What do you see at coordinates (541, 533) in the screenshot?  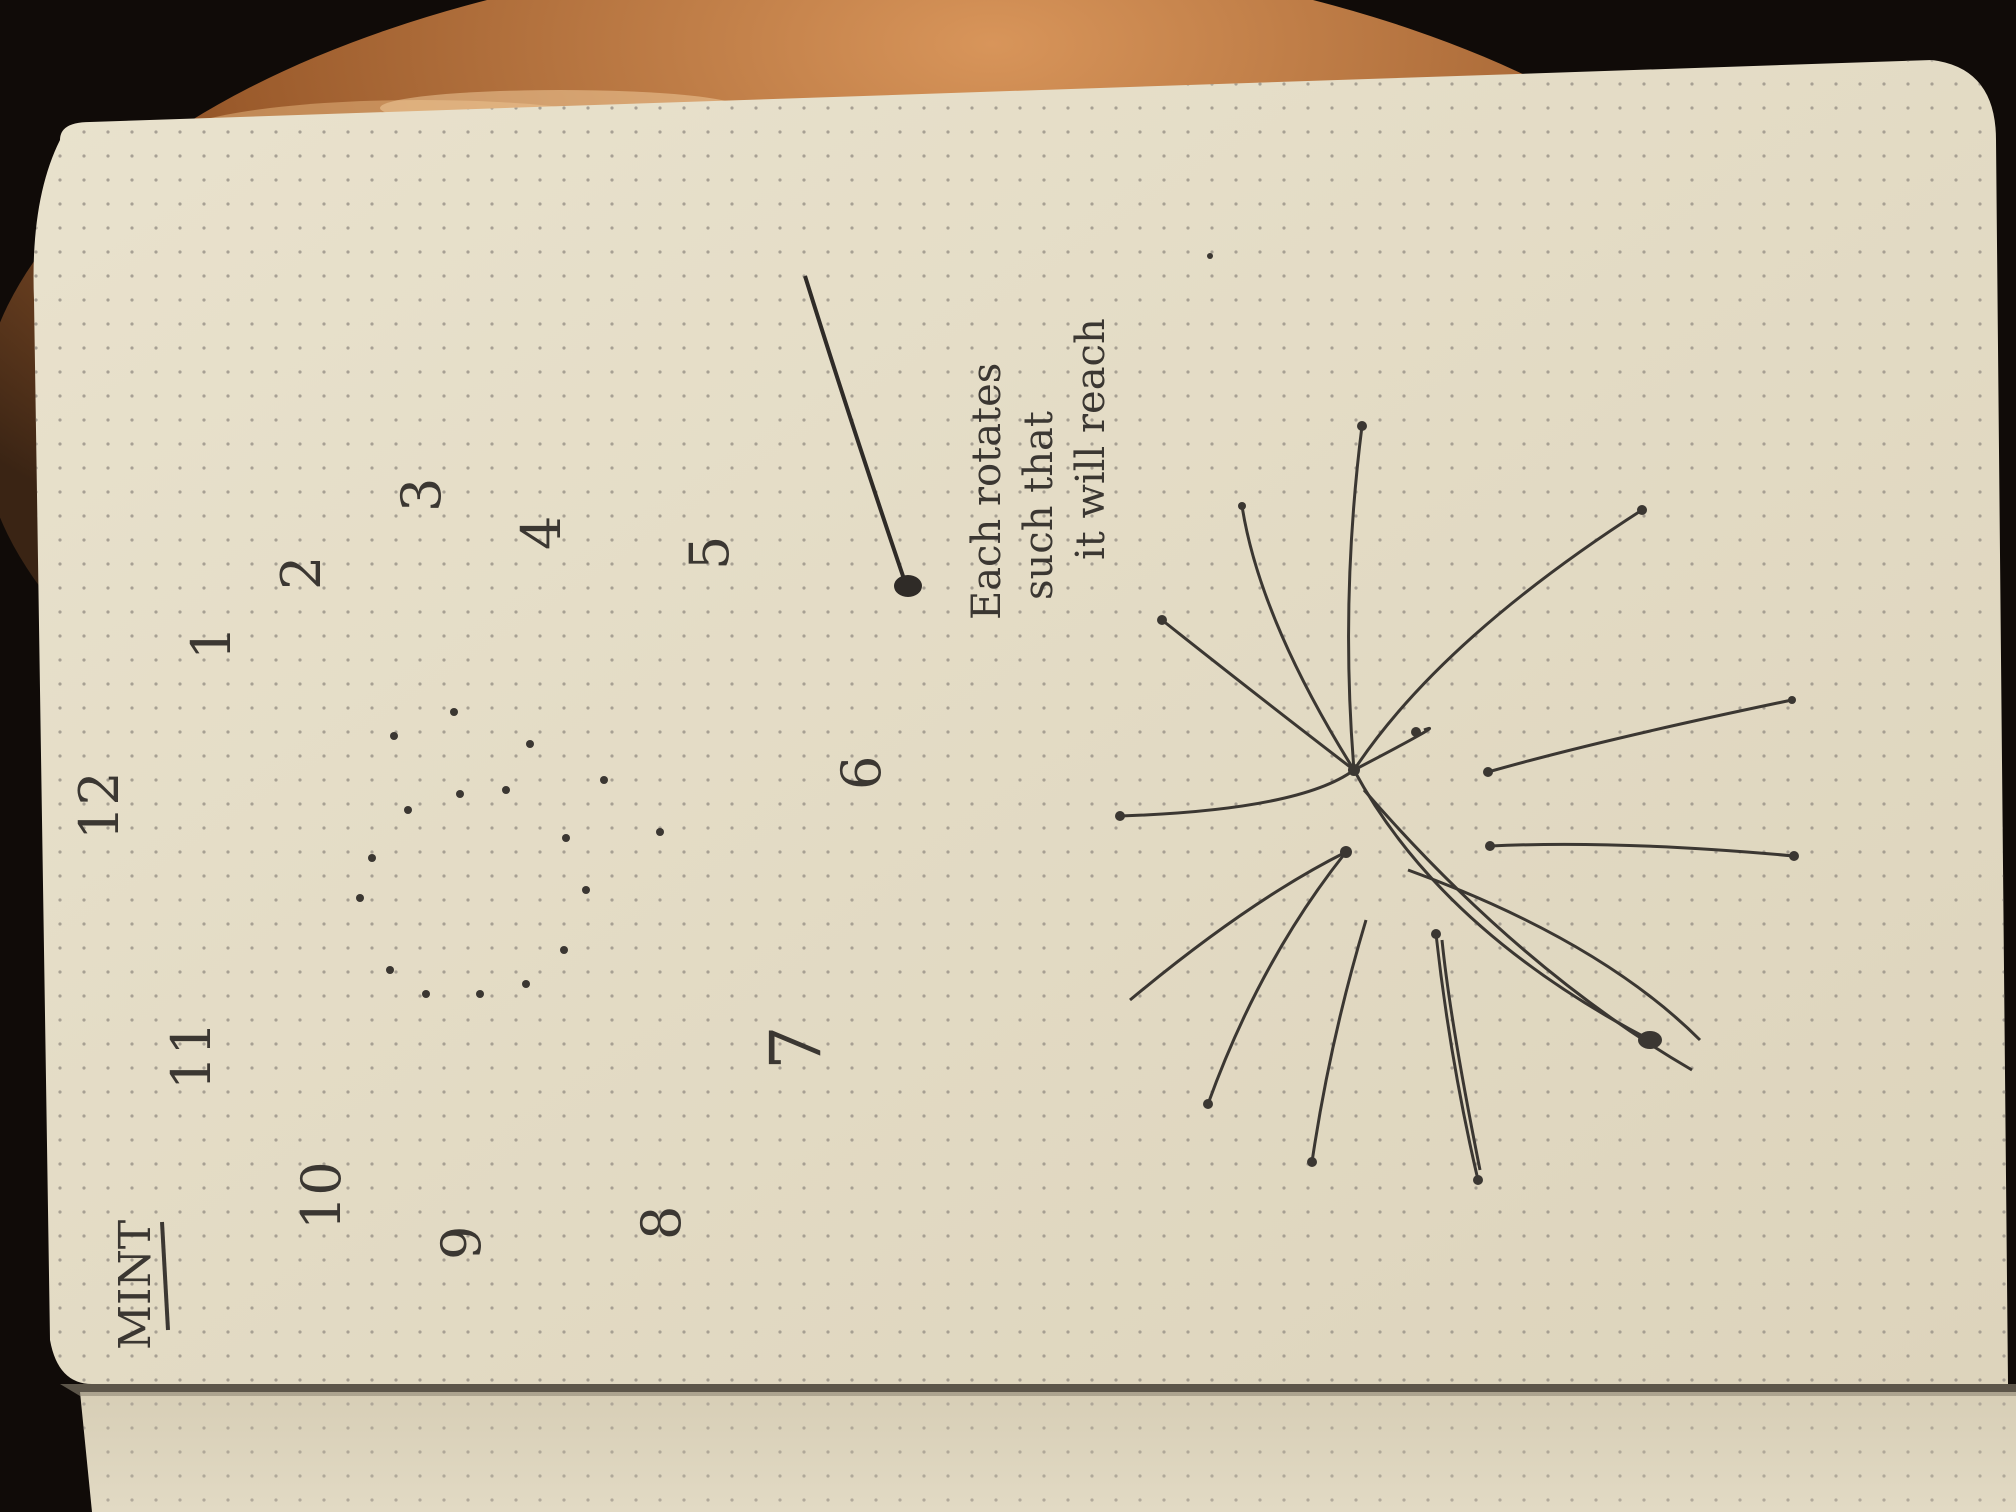 I see `numeral-4: 4` at bounding box center [541, 533].